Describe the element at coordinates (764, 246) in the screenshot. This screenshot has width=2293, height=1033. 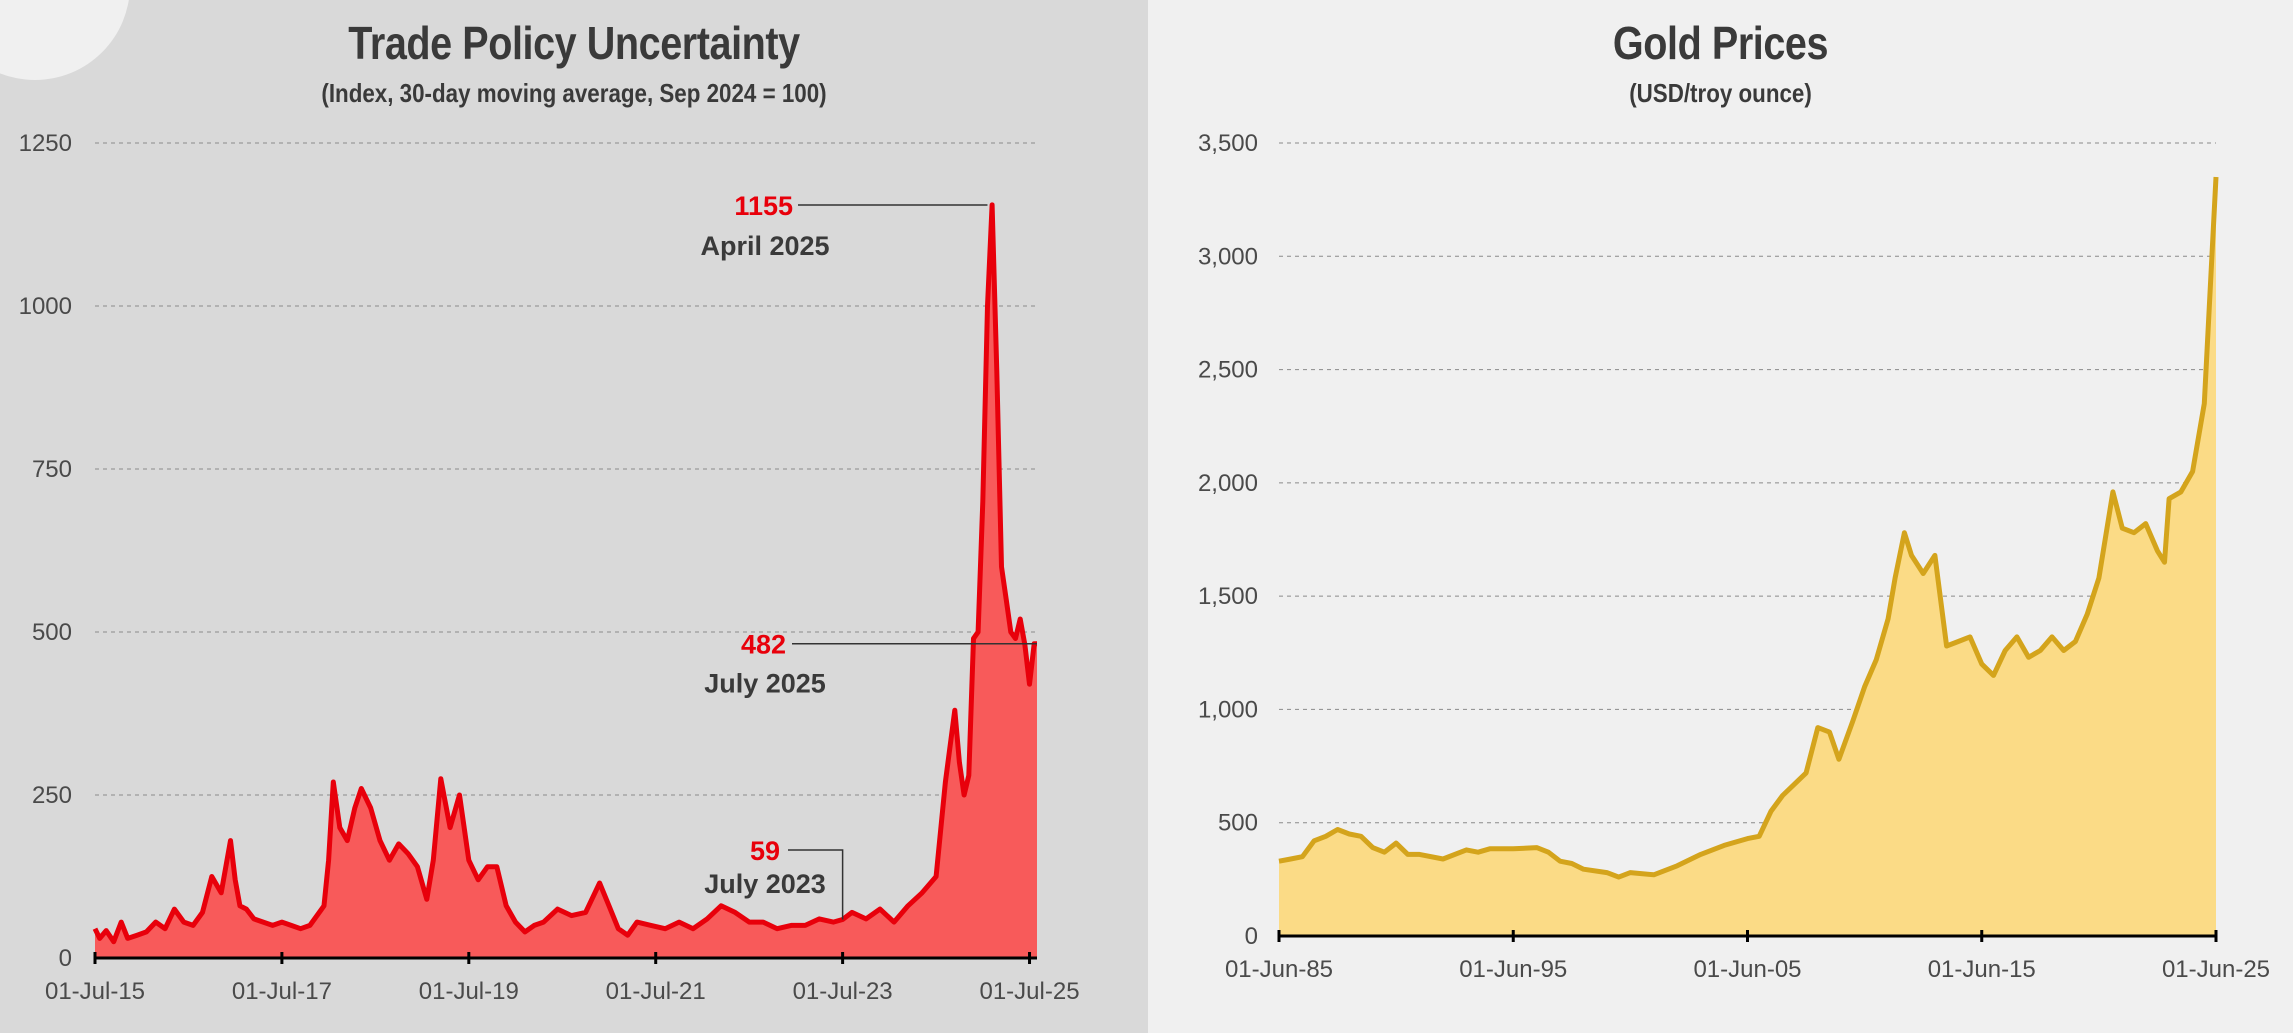
I see `annotation-label: April 2025` at that location.